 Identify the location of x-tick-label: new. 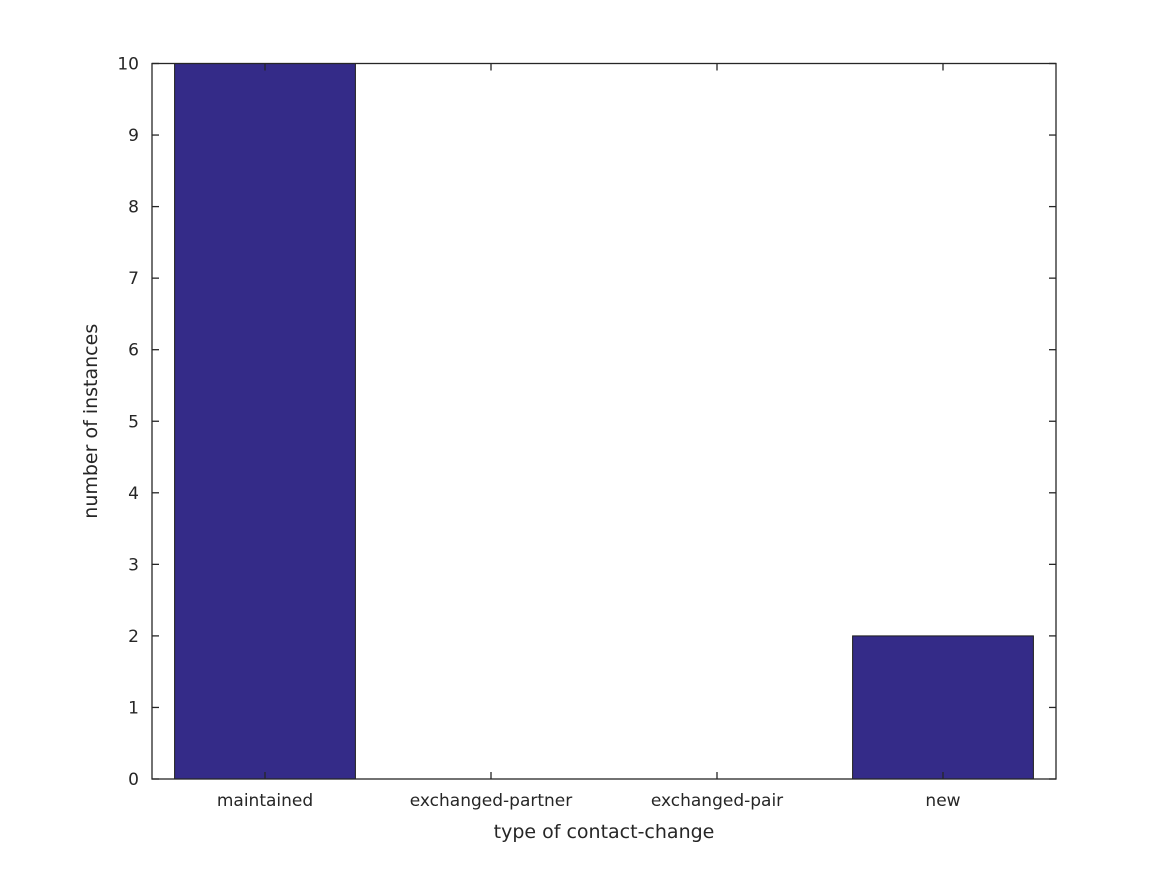
(942, 801).